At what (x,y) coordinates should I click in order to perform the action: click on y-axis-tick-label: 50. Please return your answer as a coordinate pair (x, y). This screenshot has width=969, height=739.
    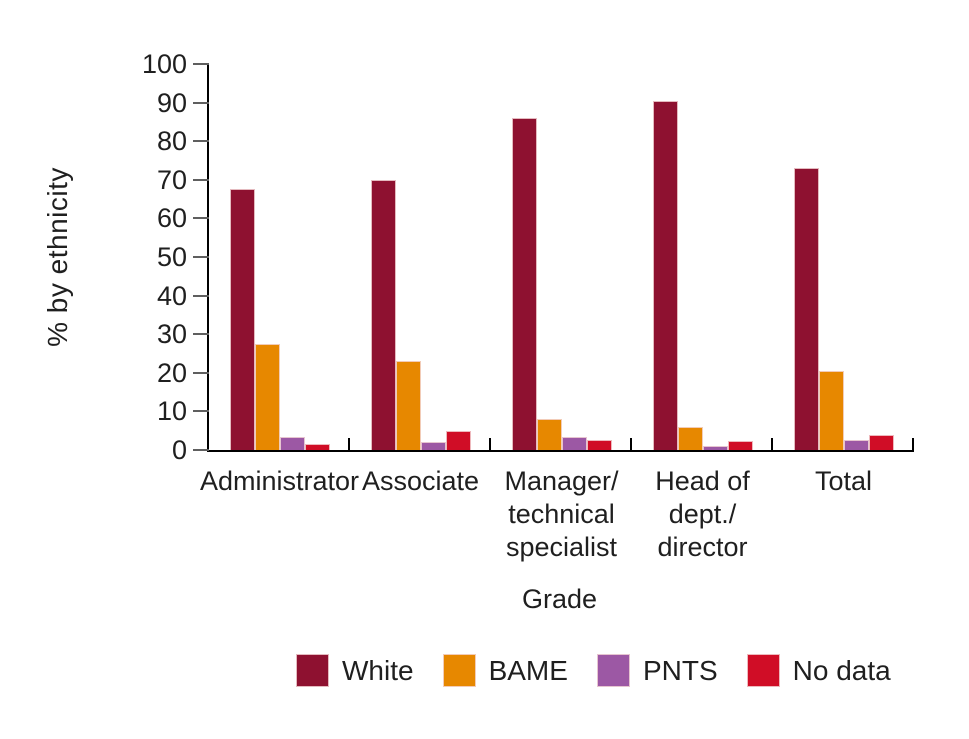
    Looking at the image, I should click on (171, 257).